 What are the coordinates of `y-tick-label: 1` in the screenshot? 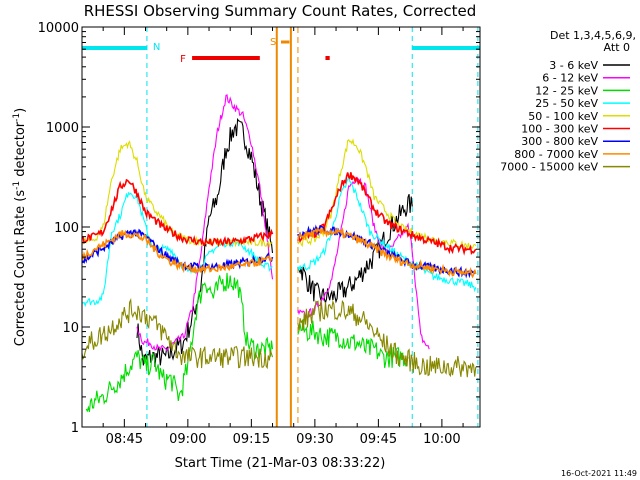 It's located at (75, 428).